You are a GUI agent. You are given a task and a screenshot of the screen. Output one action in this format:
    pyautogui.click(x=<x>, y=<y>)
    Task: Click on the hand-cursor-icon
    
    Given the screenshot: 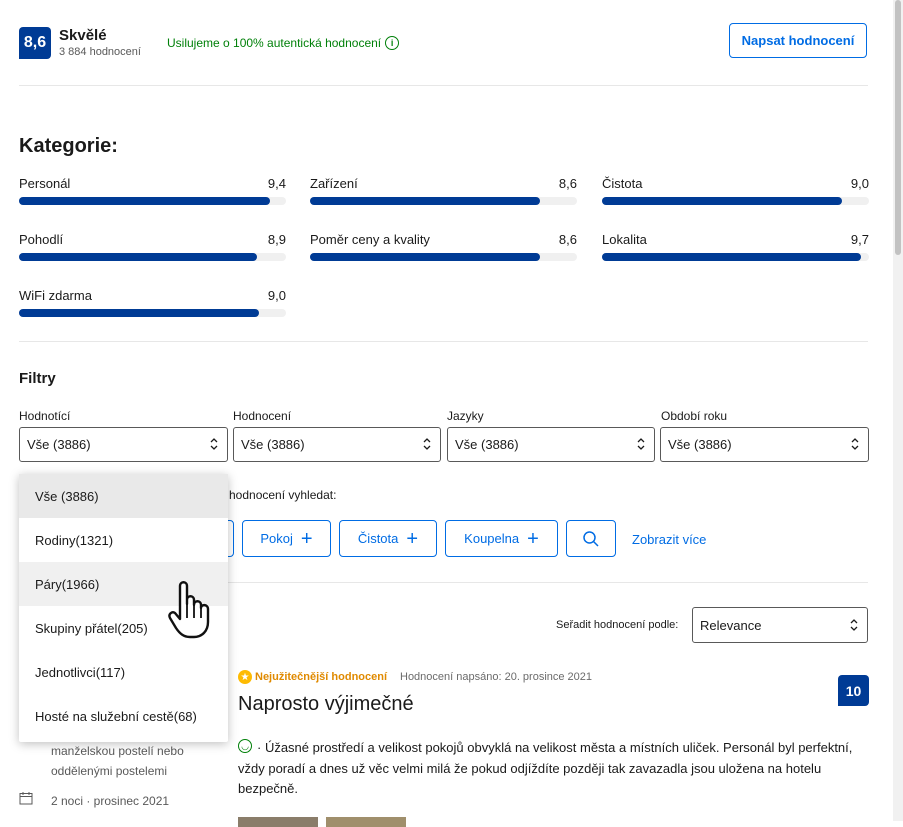 What is the action you would take?
    pyautogui.click(x=189, y=610)
    